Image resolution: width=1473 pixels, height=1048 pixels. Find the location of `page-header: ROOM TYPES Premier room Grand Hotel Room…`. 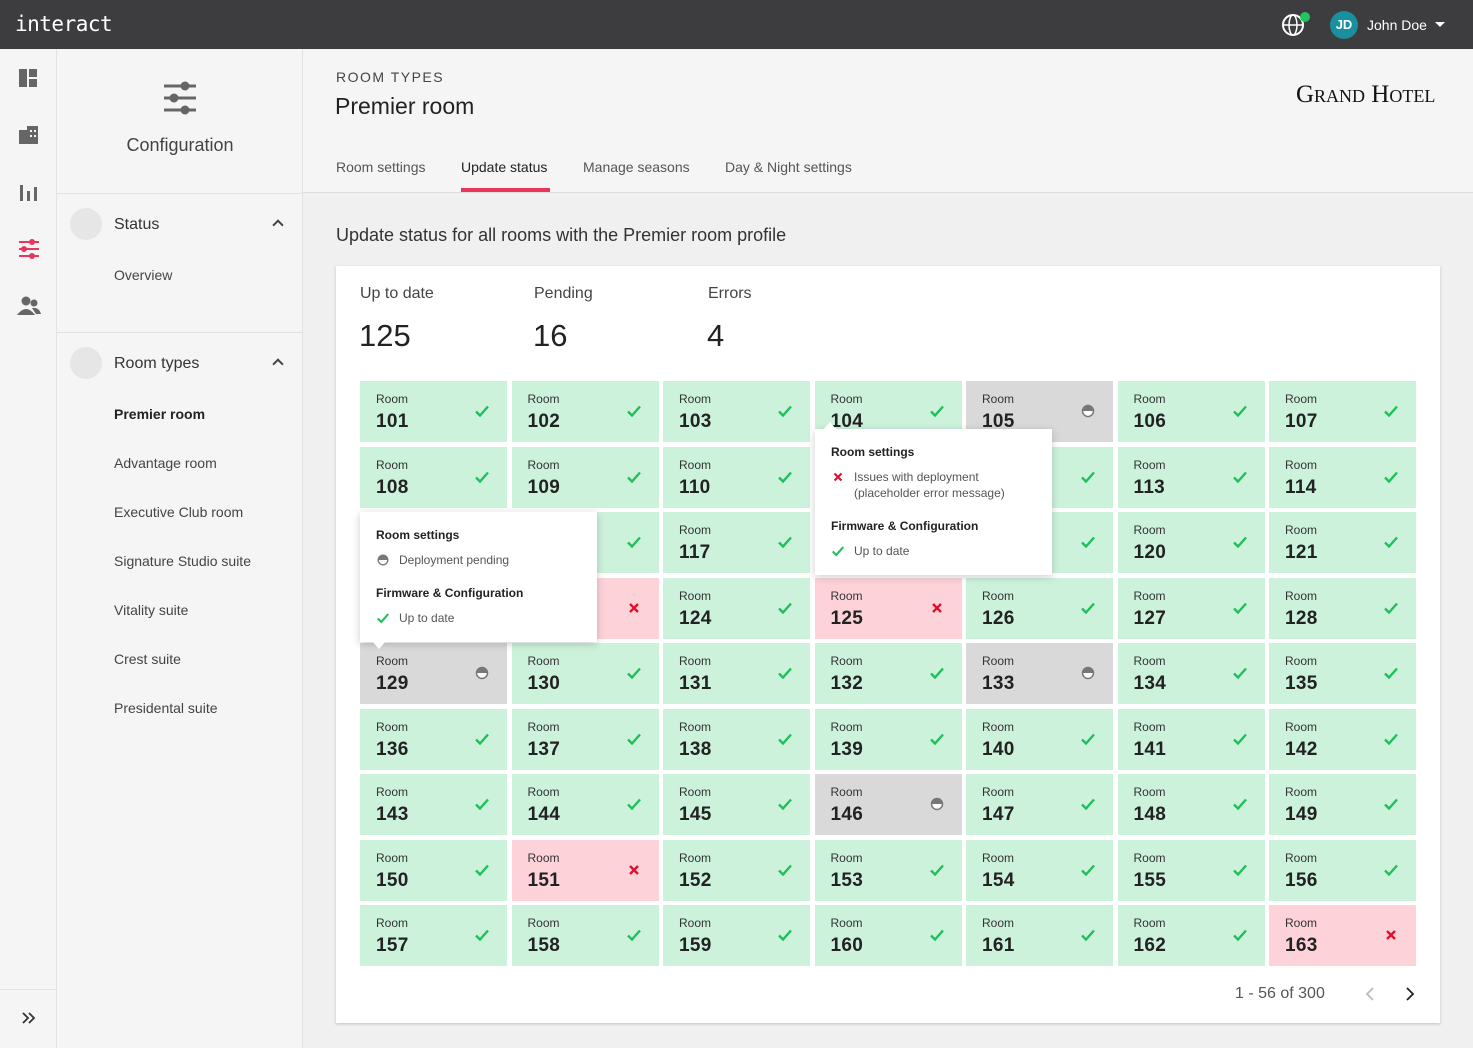

page-header: ROOM TYPES Premier room Grand Hotel Room… is located at coordinates (888, 121).